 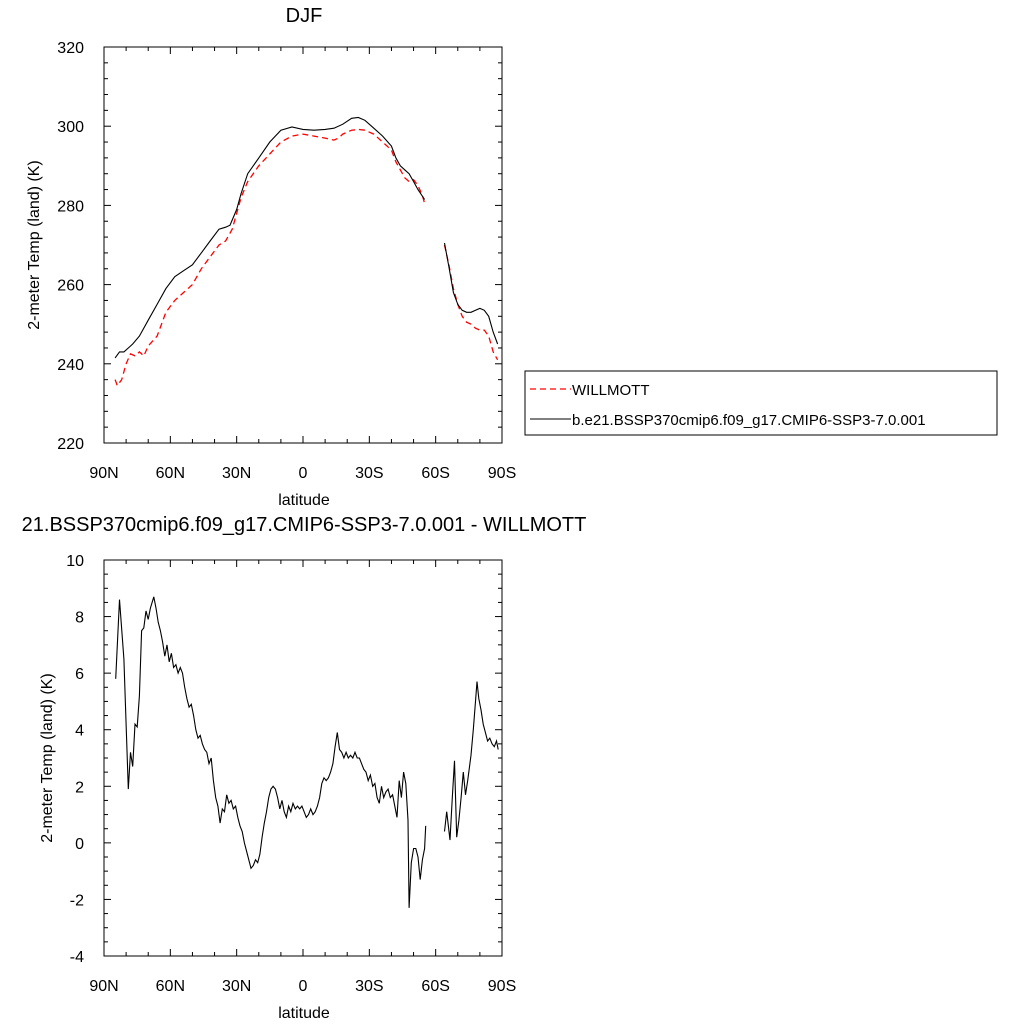 What do you see at coordinates (369, 986) in the screenshot?
I see `bottom-x-tick-label: 30S` at bounding box center [369, 986].